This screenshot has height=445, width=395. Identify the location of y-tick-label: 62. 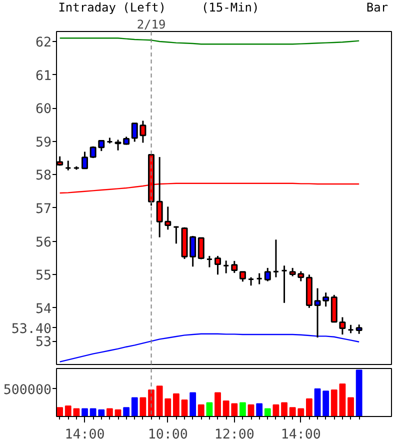
(43, 42).